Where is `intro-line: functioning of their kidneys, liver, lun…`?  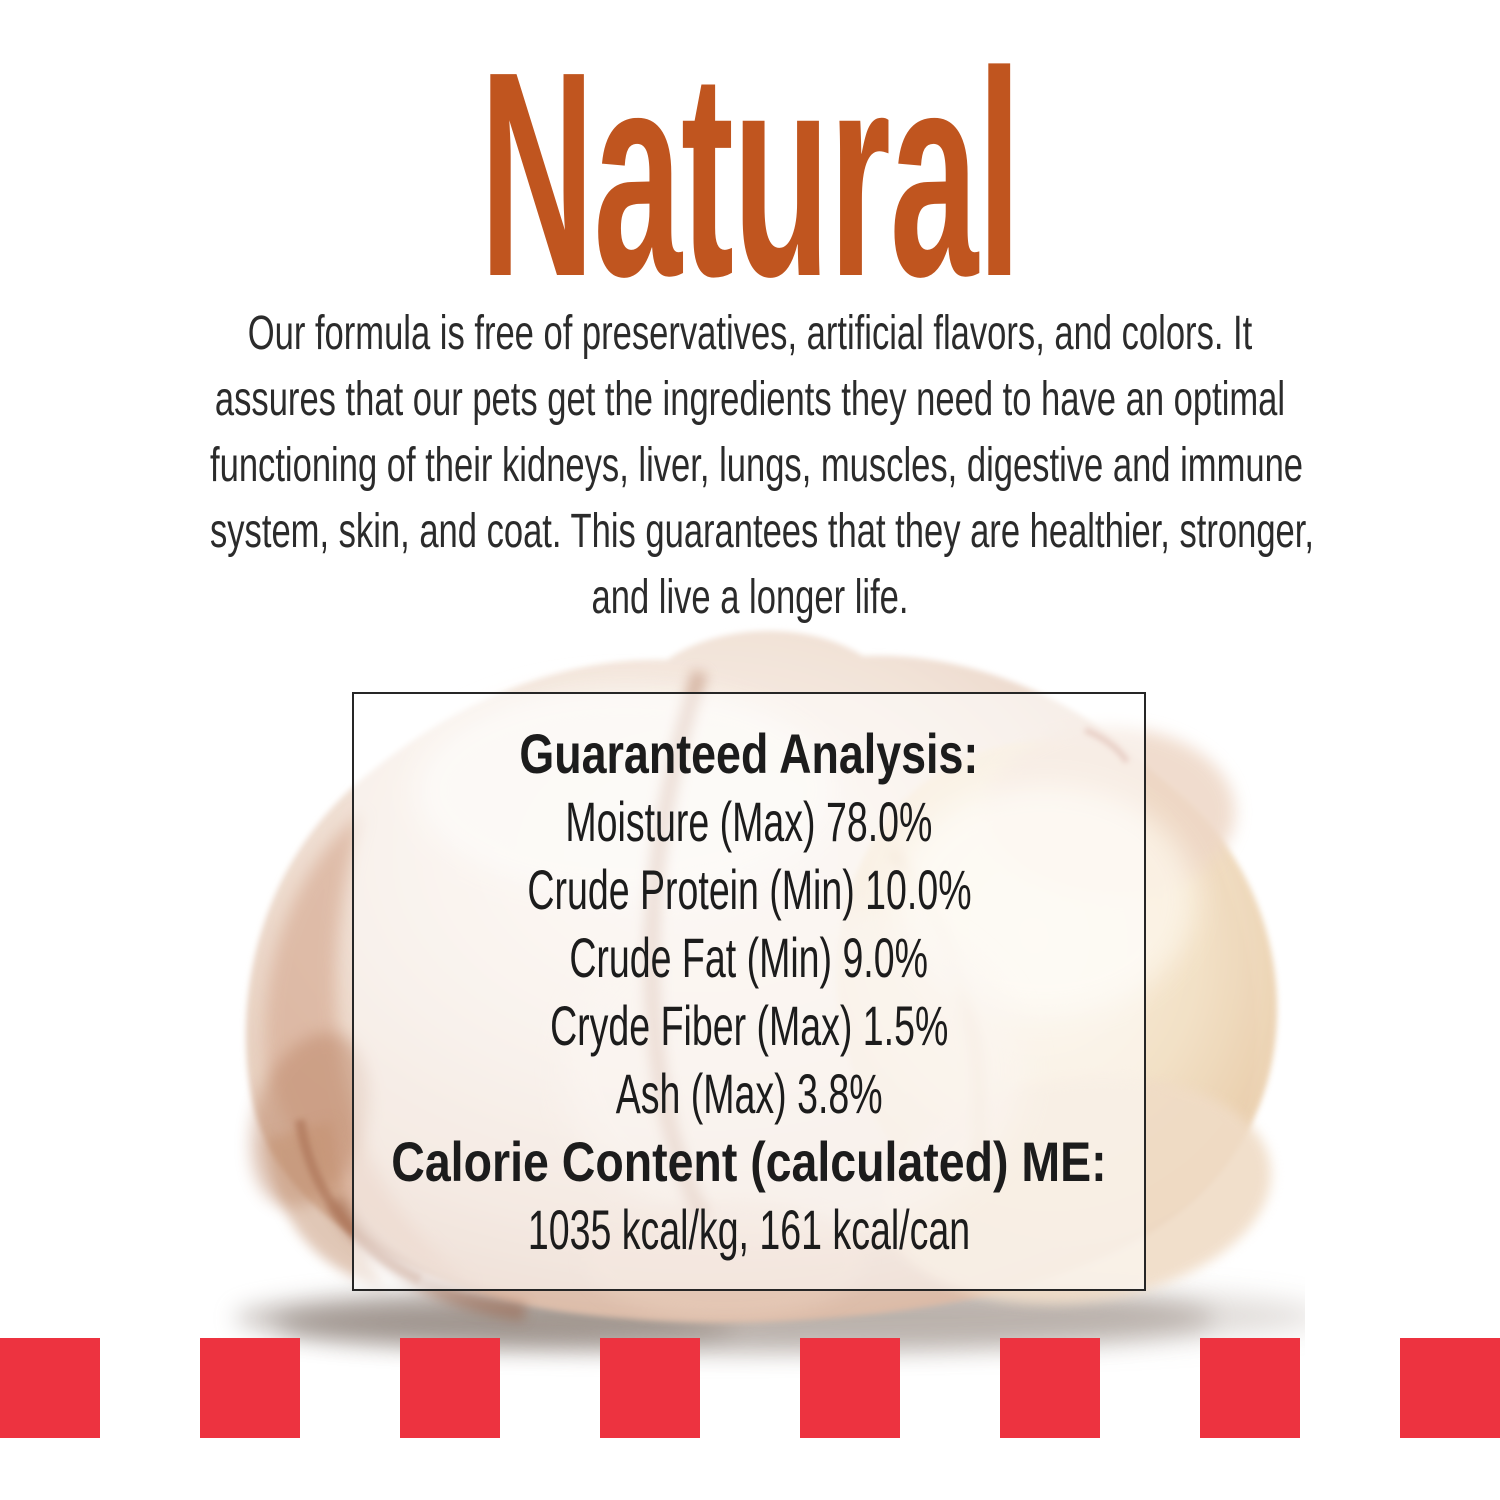
intro-line: functioning of their kidneys, liver, lun… is located at coordinates (757, 465).